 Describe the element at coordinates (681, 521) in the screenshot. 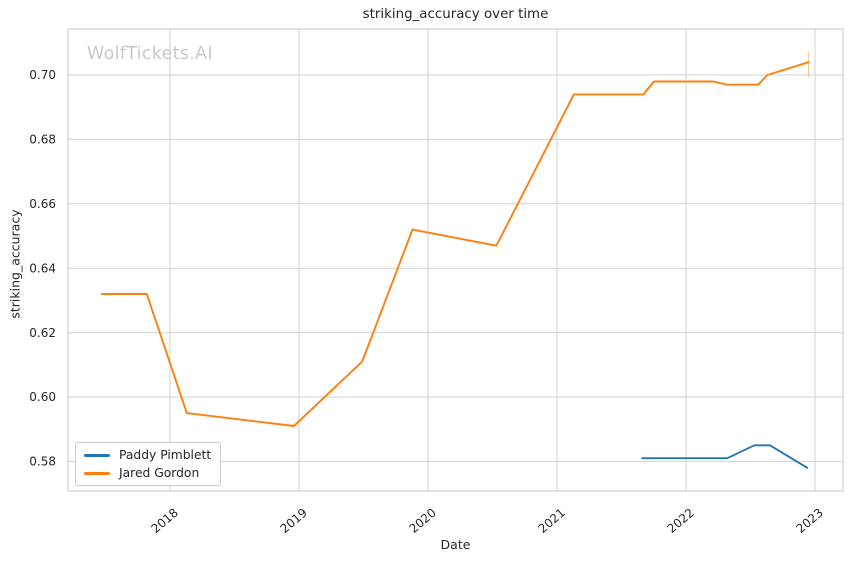

I see `x-tick-label: 2022` at that location.